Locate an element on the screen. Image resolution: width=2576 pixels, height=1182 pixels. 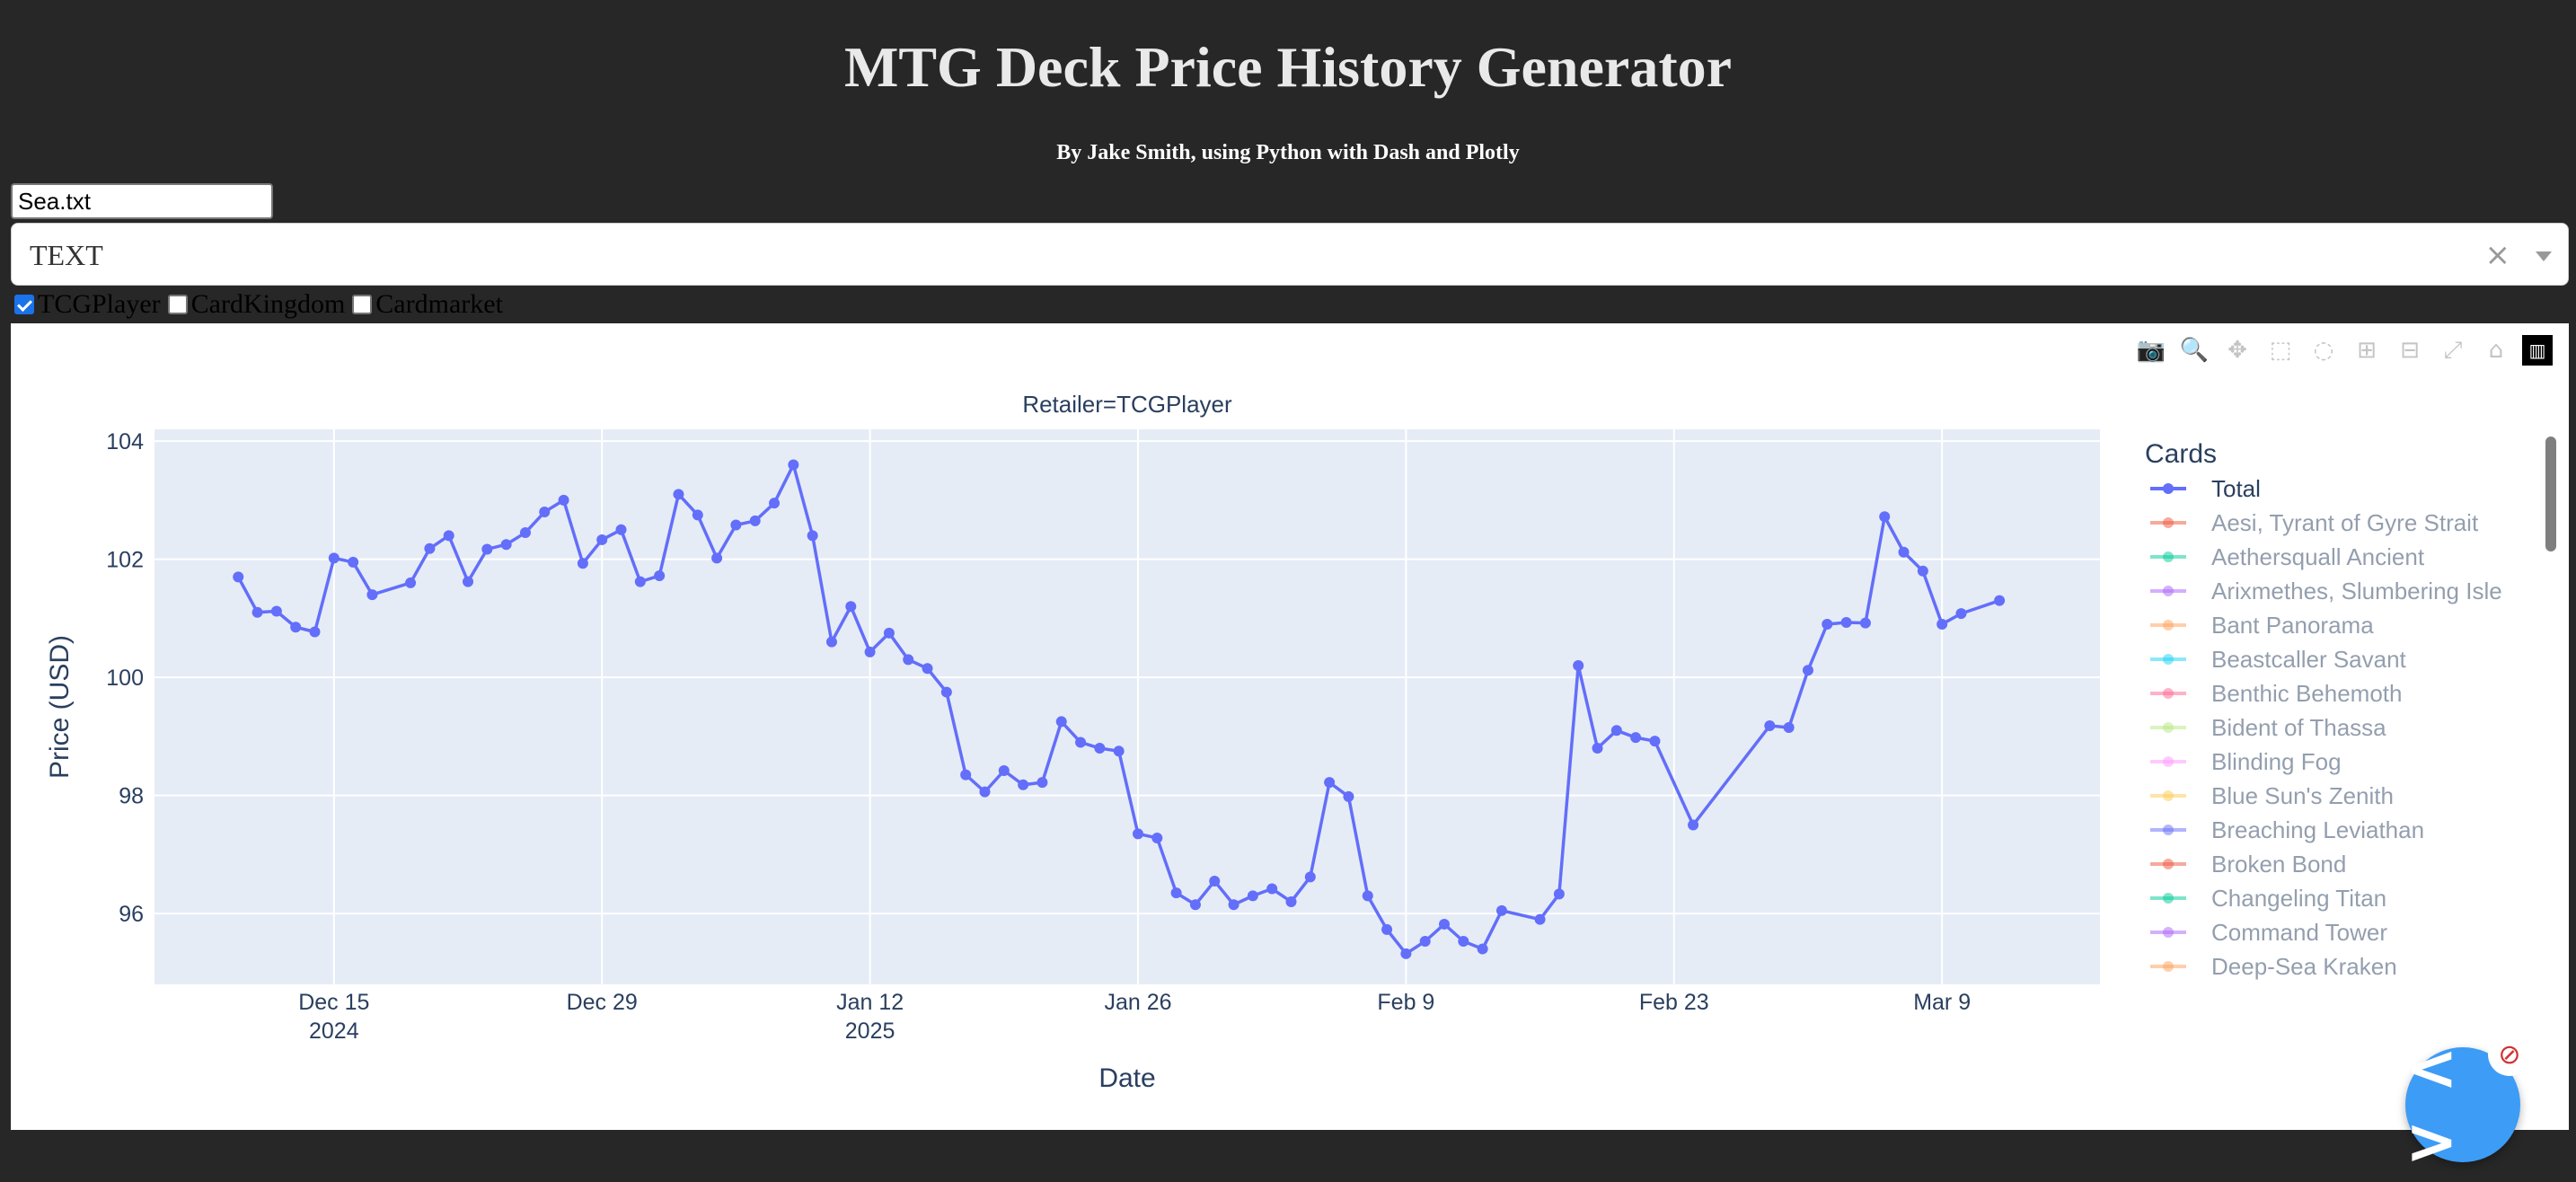
legend-item-label: Blinding Fog is located at coordinates (2276, 761).